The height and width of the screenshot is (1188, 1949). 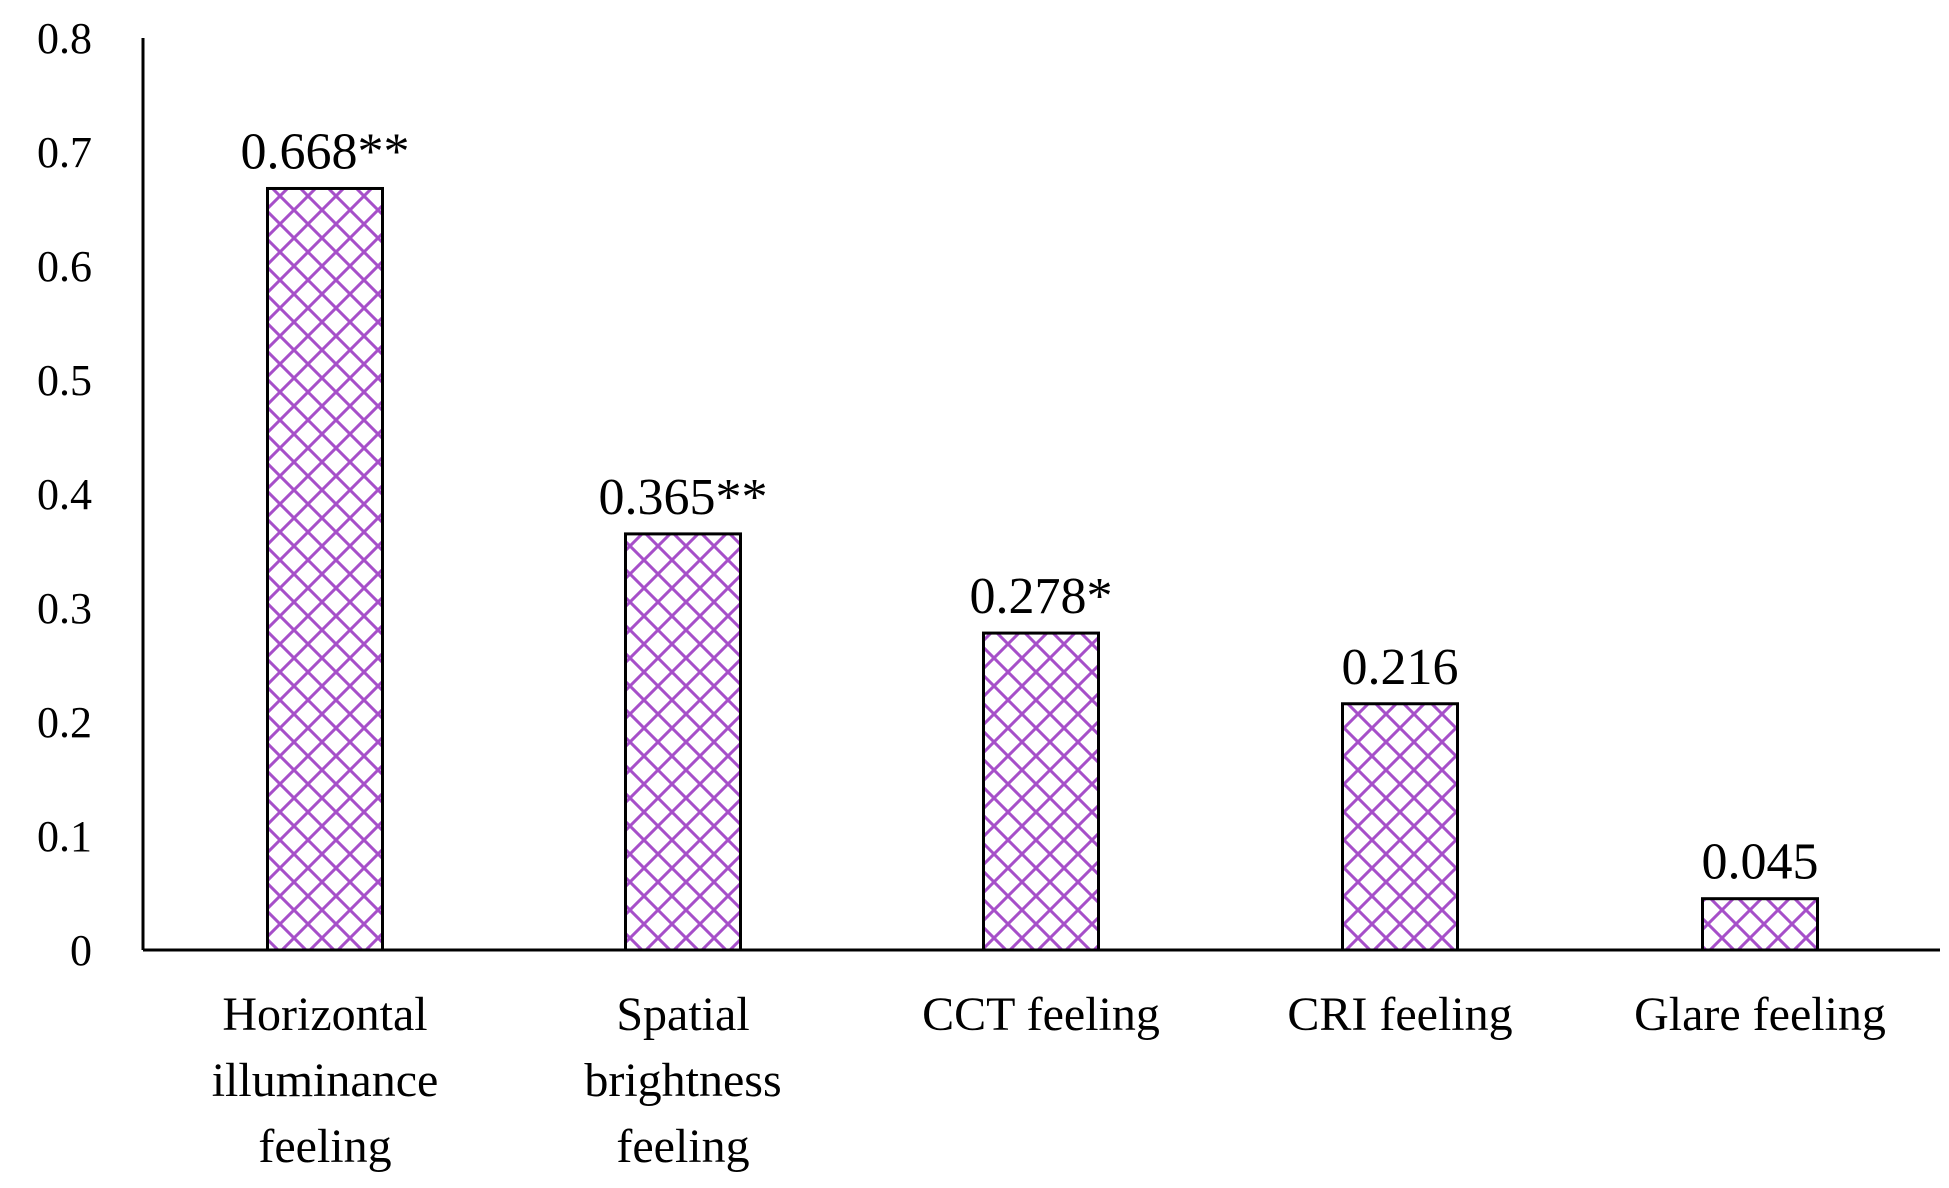 I want to click on y-tick-label: 0.4, so click(x=64, y=494).